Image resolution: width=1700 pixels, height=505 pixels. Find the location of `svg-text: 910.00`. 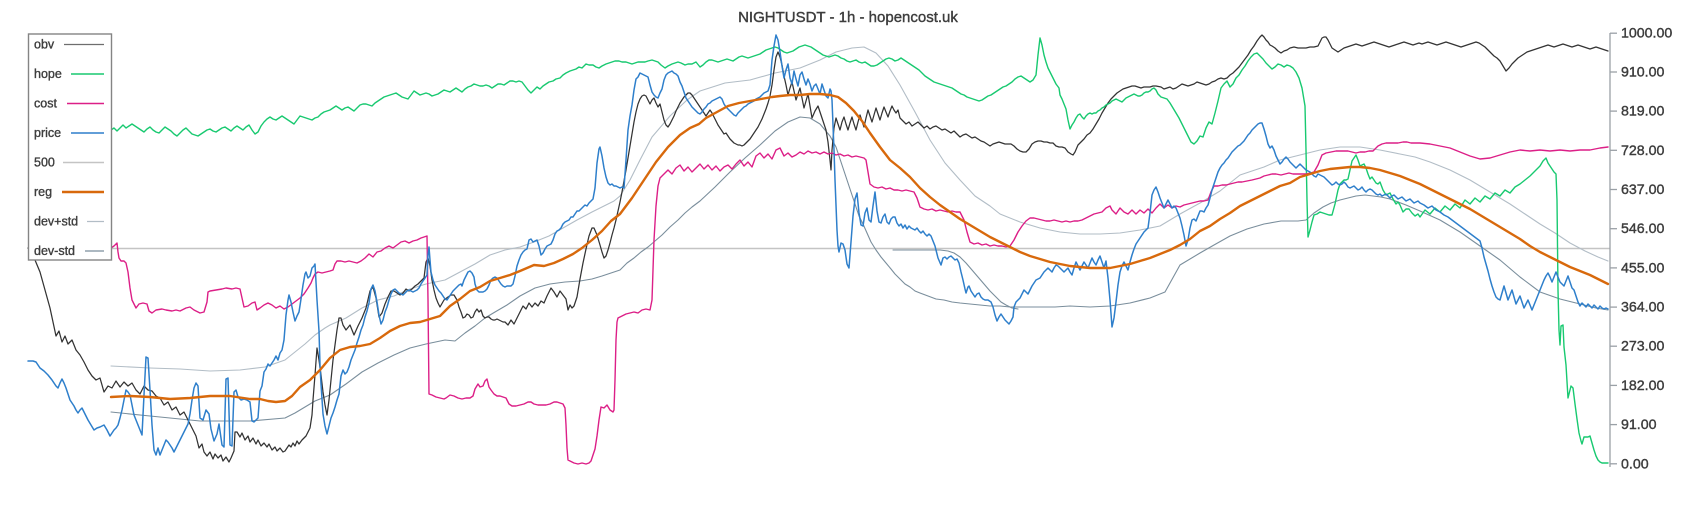

svg-text: 910.00 is located at coordinates (1643, 73).